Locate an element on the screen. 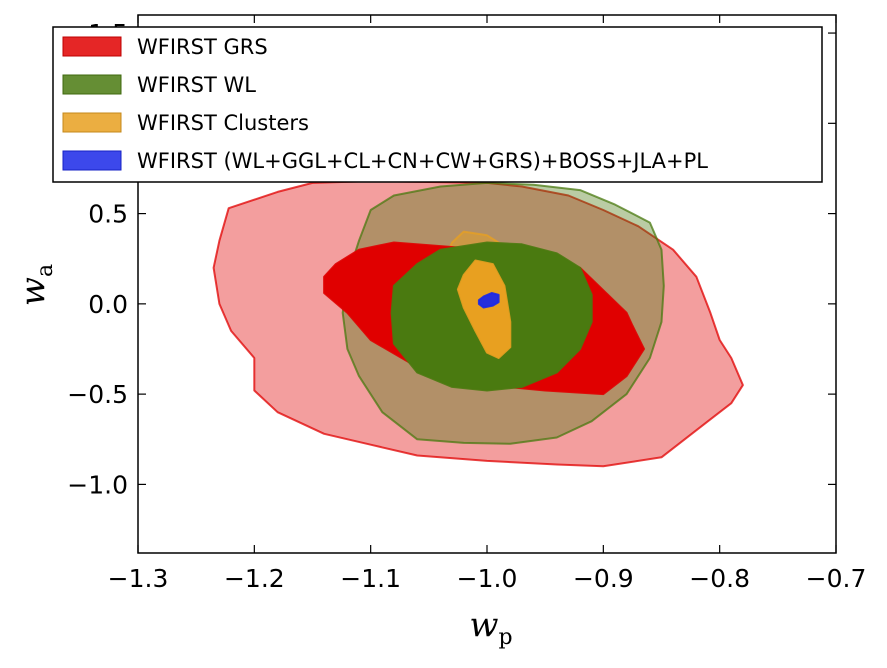  legend-entry-label: WFIRST (WL+GGL+CL+CN+CW+GRS)+BOSS+JLA+PL is located at coordinates (422, 161).